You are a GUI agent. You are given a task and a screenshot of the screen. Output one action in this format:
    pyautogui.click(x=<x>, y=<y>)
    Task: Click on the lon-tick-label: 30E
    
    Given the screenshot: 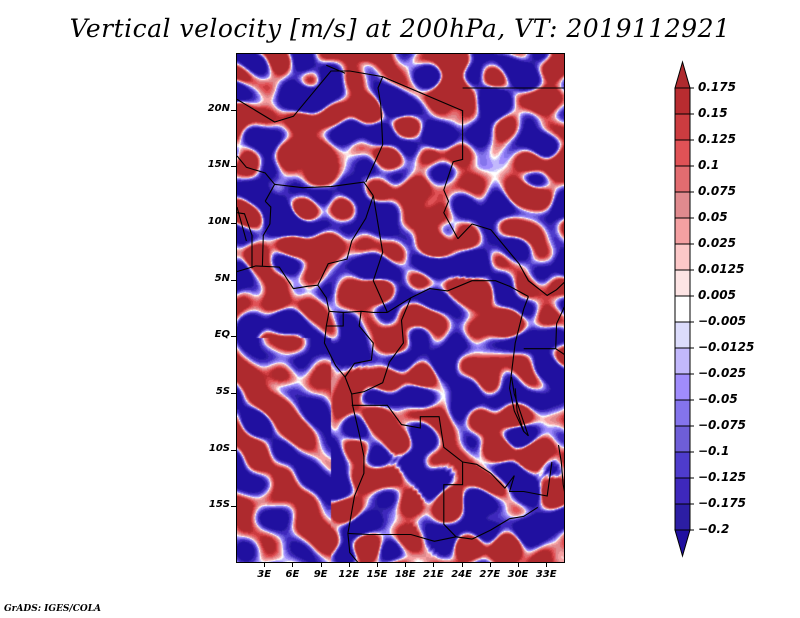 What is the action you would take?
    pyautogui.click(x=518, y=574)
    